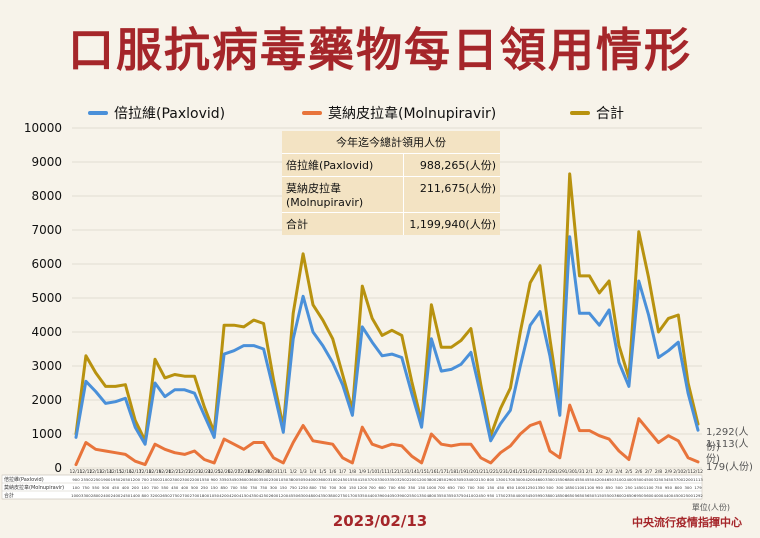  Describe the element at coordinates (195, 479) in the screenshot. I see `data-table-cell: 2200` at that location.